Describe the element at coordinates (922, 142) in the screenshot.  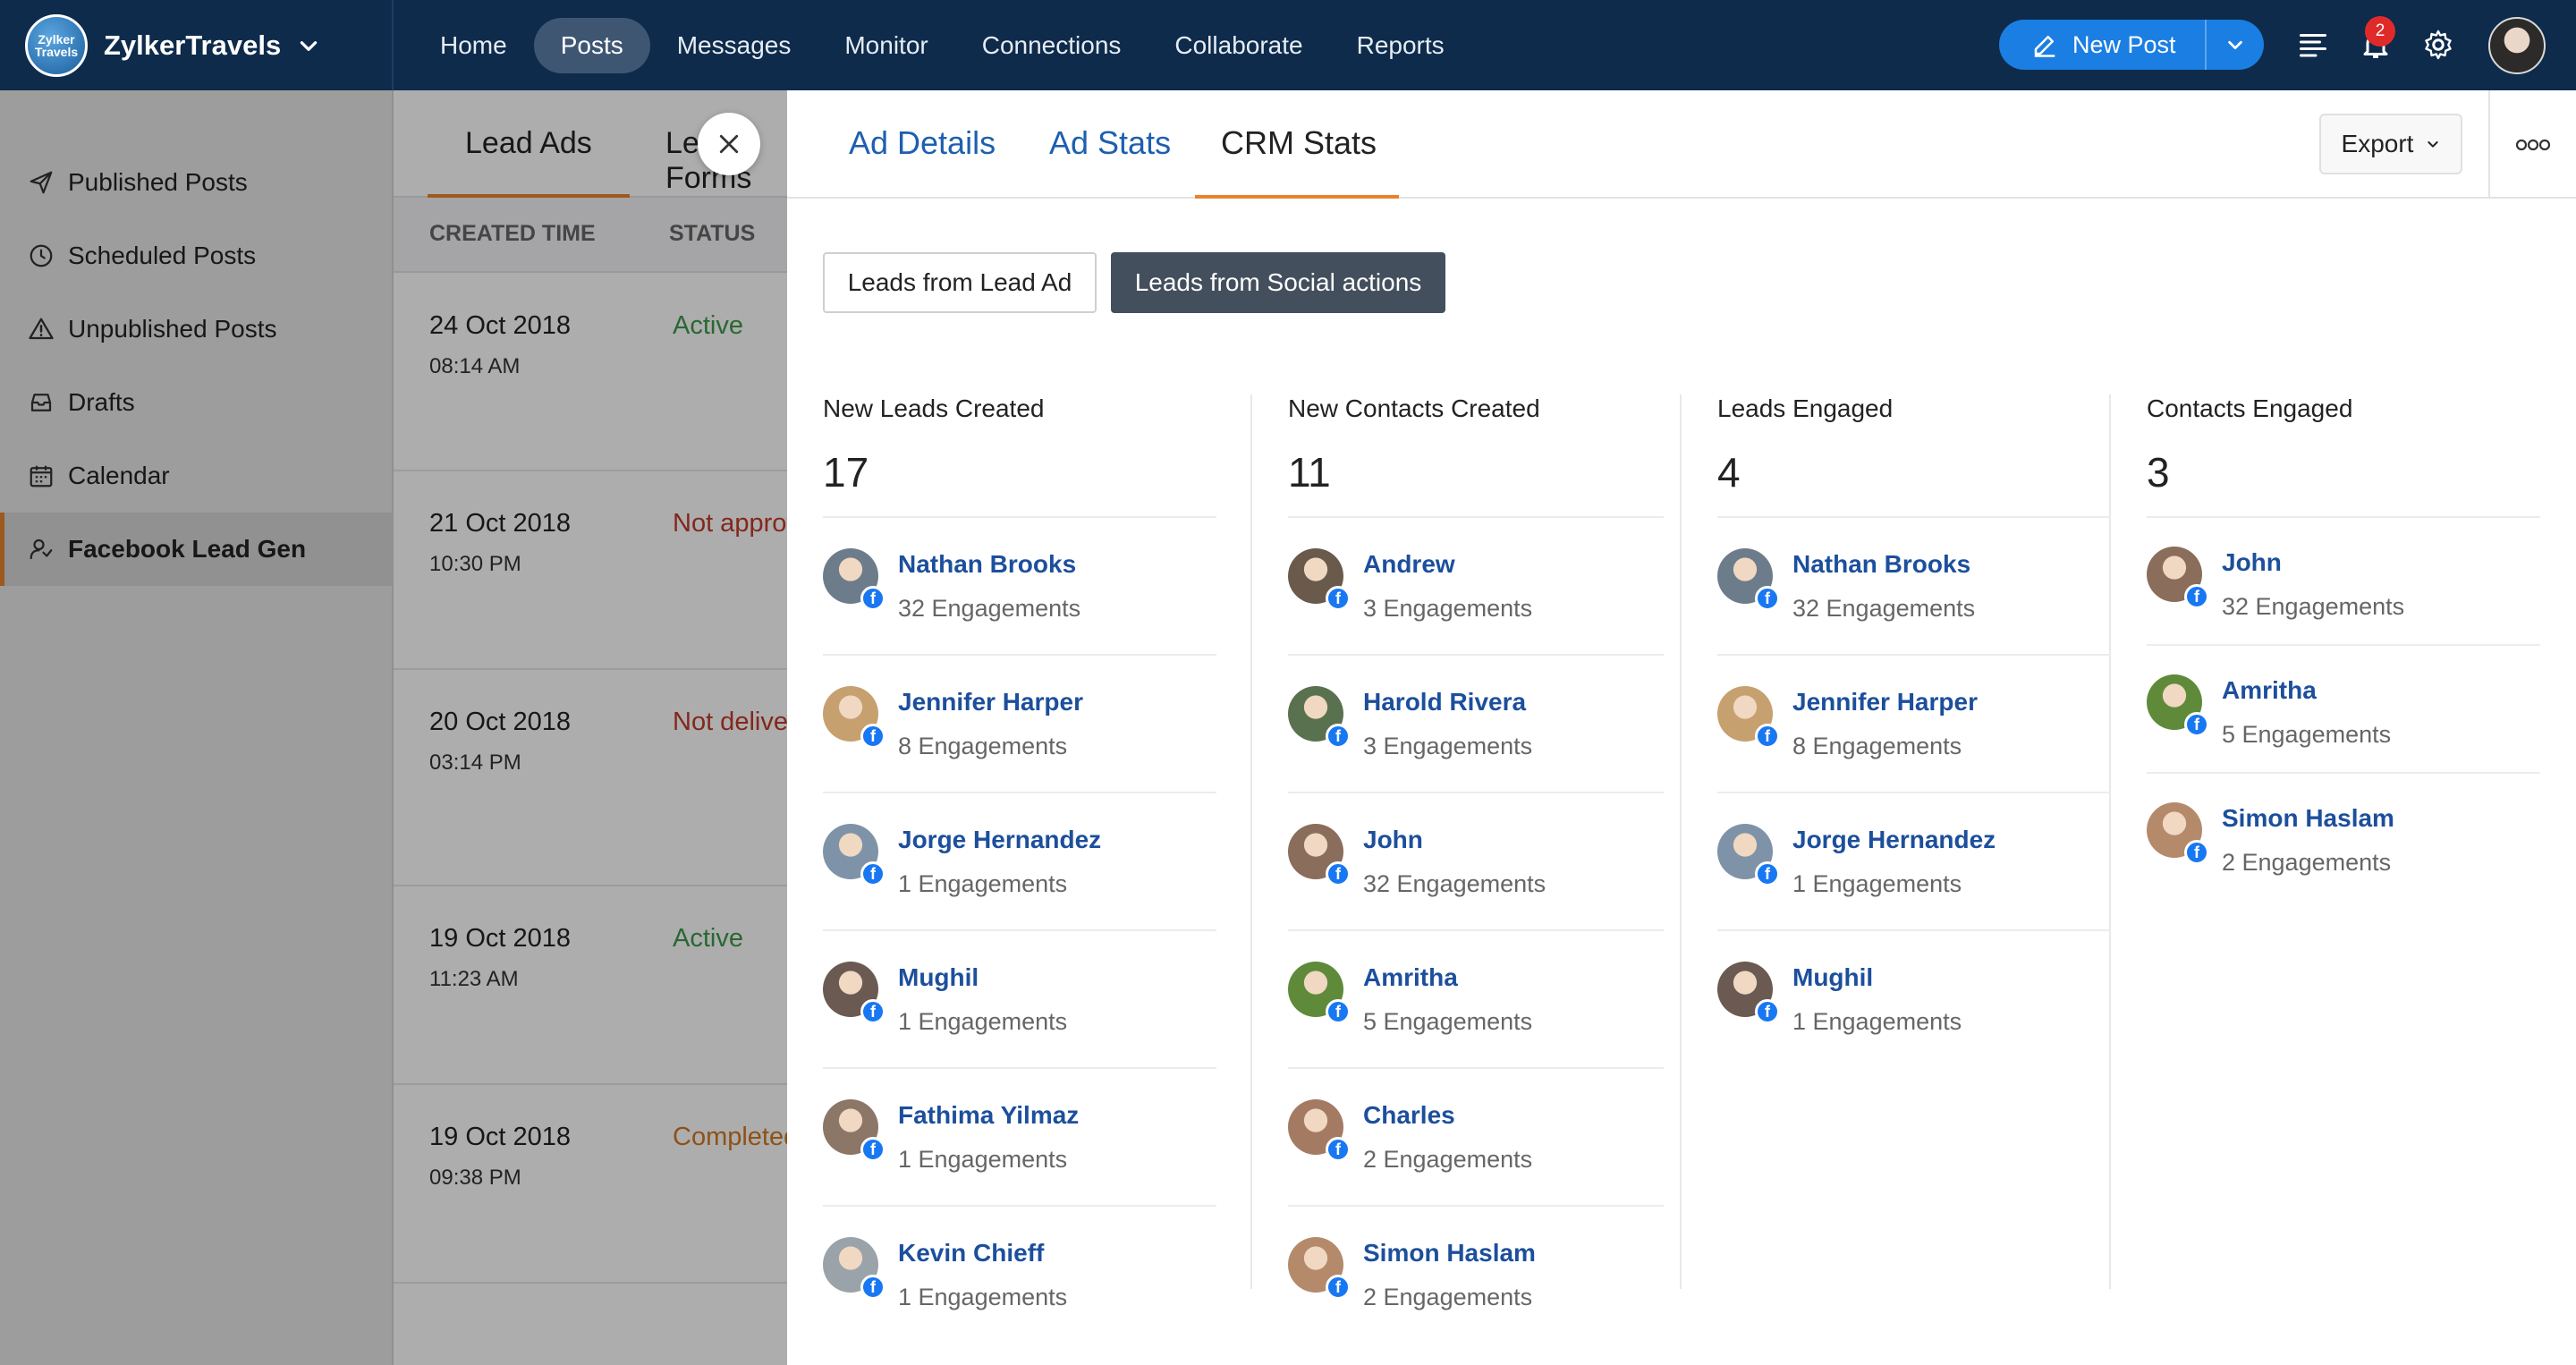
I see `tab-ad-details: Ad Details` at that location.